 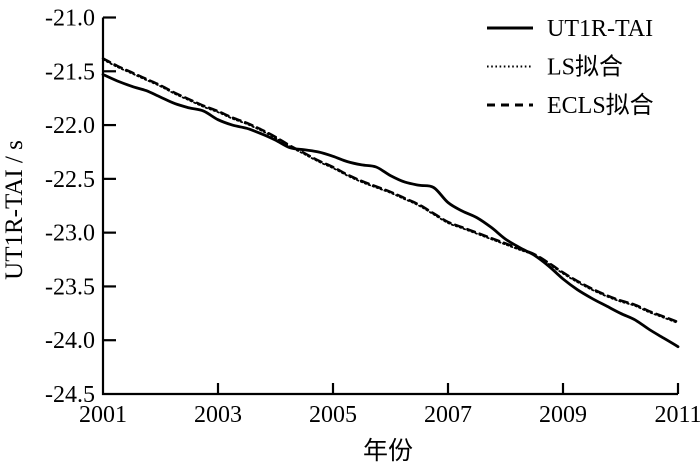 I want to click on x-axis-tick-label: 2009, so click(x=563, y=415).